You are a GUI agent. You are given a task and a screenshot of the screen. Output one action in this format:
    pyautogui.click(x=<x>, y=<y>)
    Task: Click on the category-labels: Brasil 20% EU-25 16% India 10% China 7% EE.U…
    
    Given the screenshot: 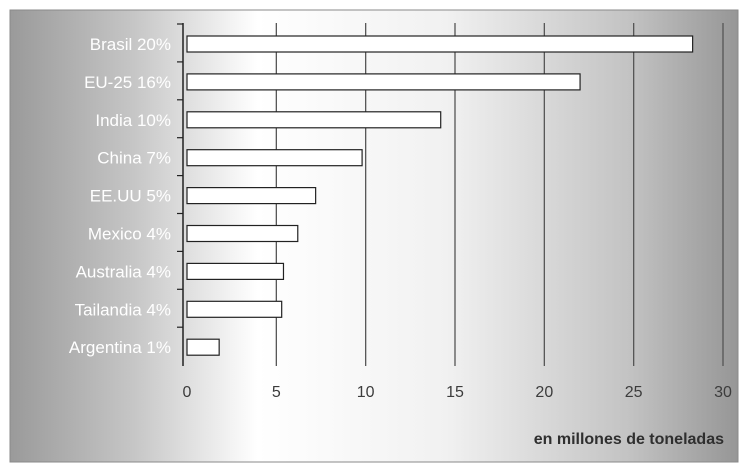 What is the action you would take?
    pyautogui.click(x=120, y=196)
    